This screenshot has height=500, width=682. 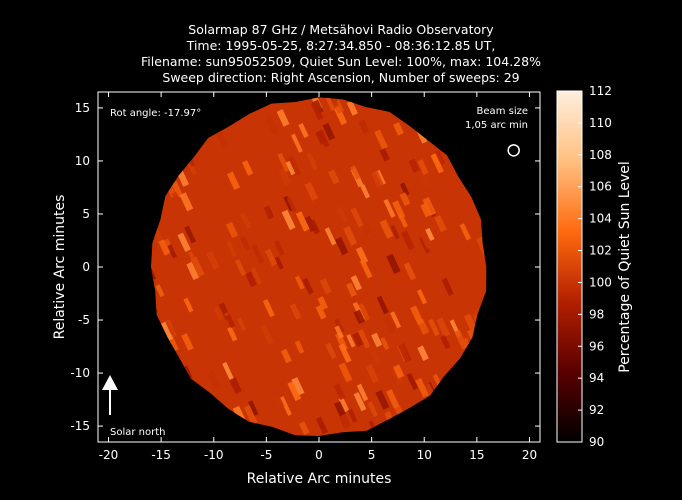 What do you see at coordinates (372, 455) in the screenshot?
I see `x-tick-label: 5` at bounding box center [372, 455].